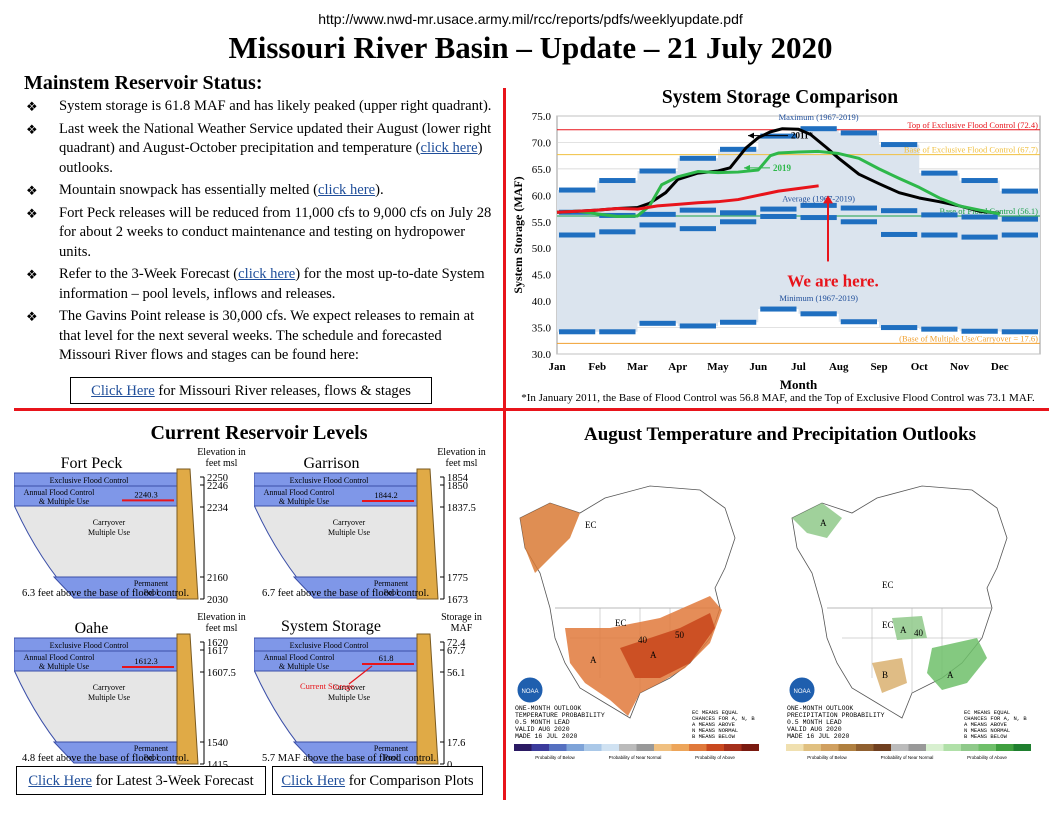 Image resolution: width=1061 pixels, height=820 pixels. I want to click on comparison-link: Click Here, so click(313, 781).